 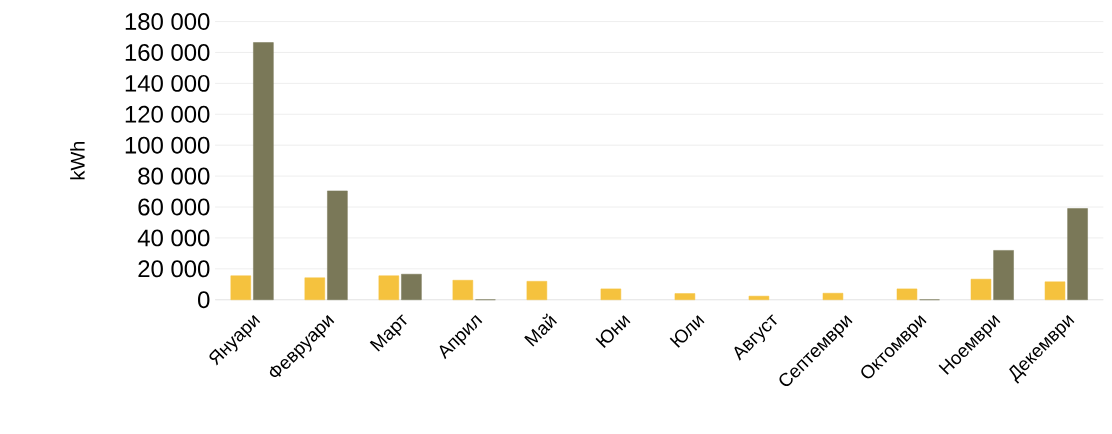 What do you see at coordinates (77, 161) in the screenshot?
I see `y-axis-title: kWh` at bounding box center [77, 161].